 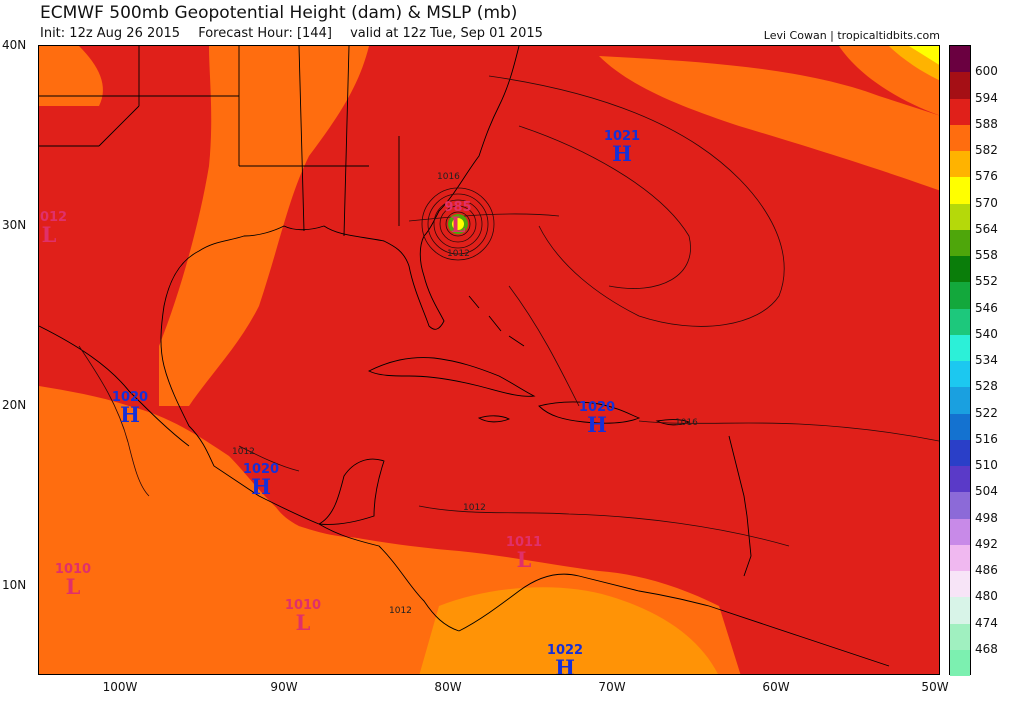 What do you see at coordinates (769, 123) in the screenshot?
I see `height-shading-582-ne` at bounding box center [769, 123].